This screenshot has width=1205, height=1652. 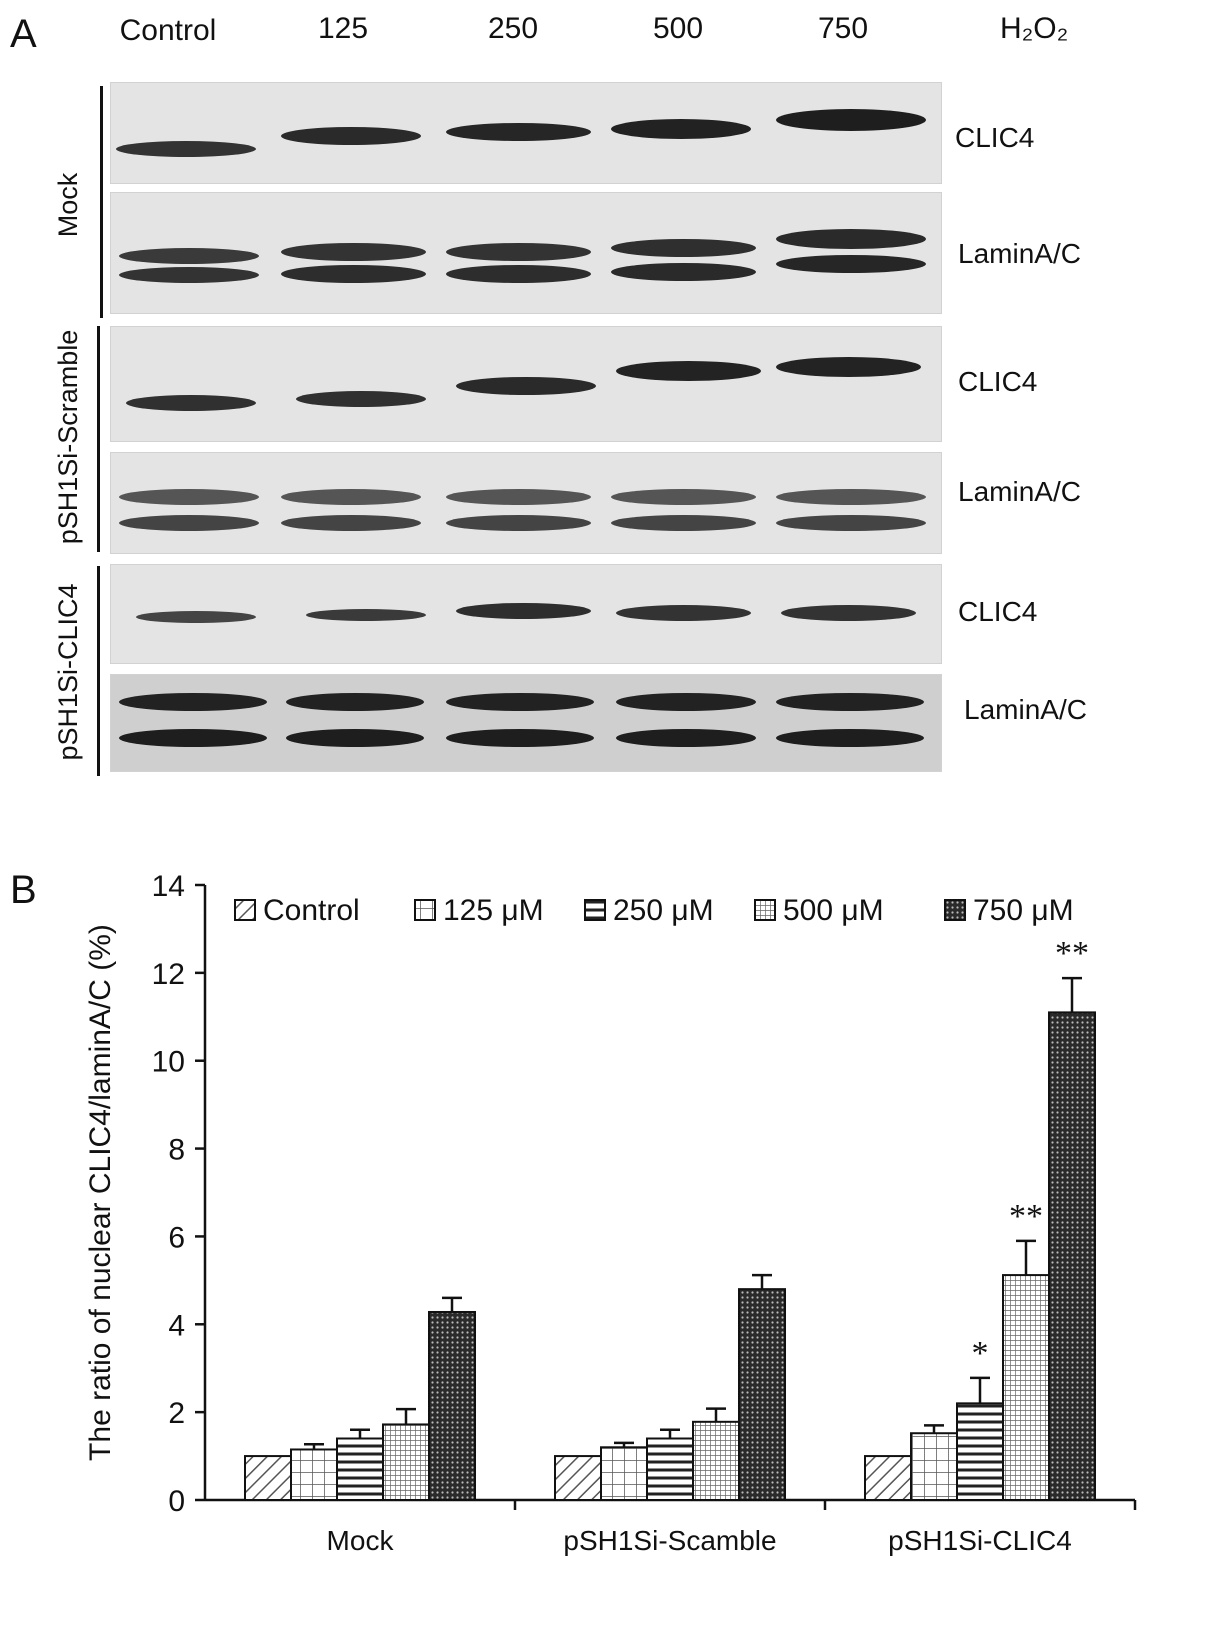 I want to click on blot-scramble-clic4, so click(x=526, y=384).